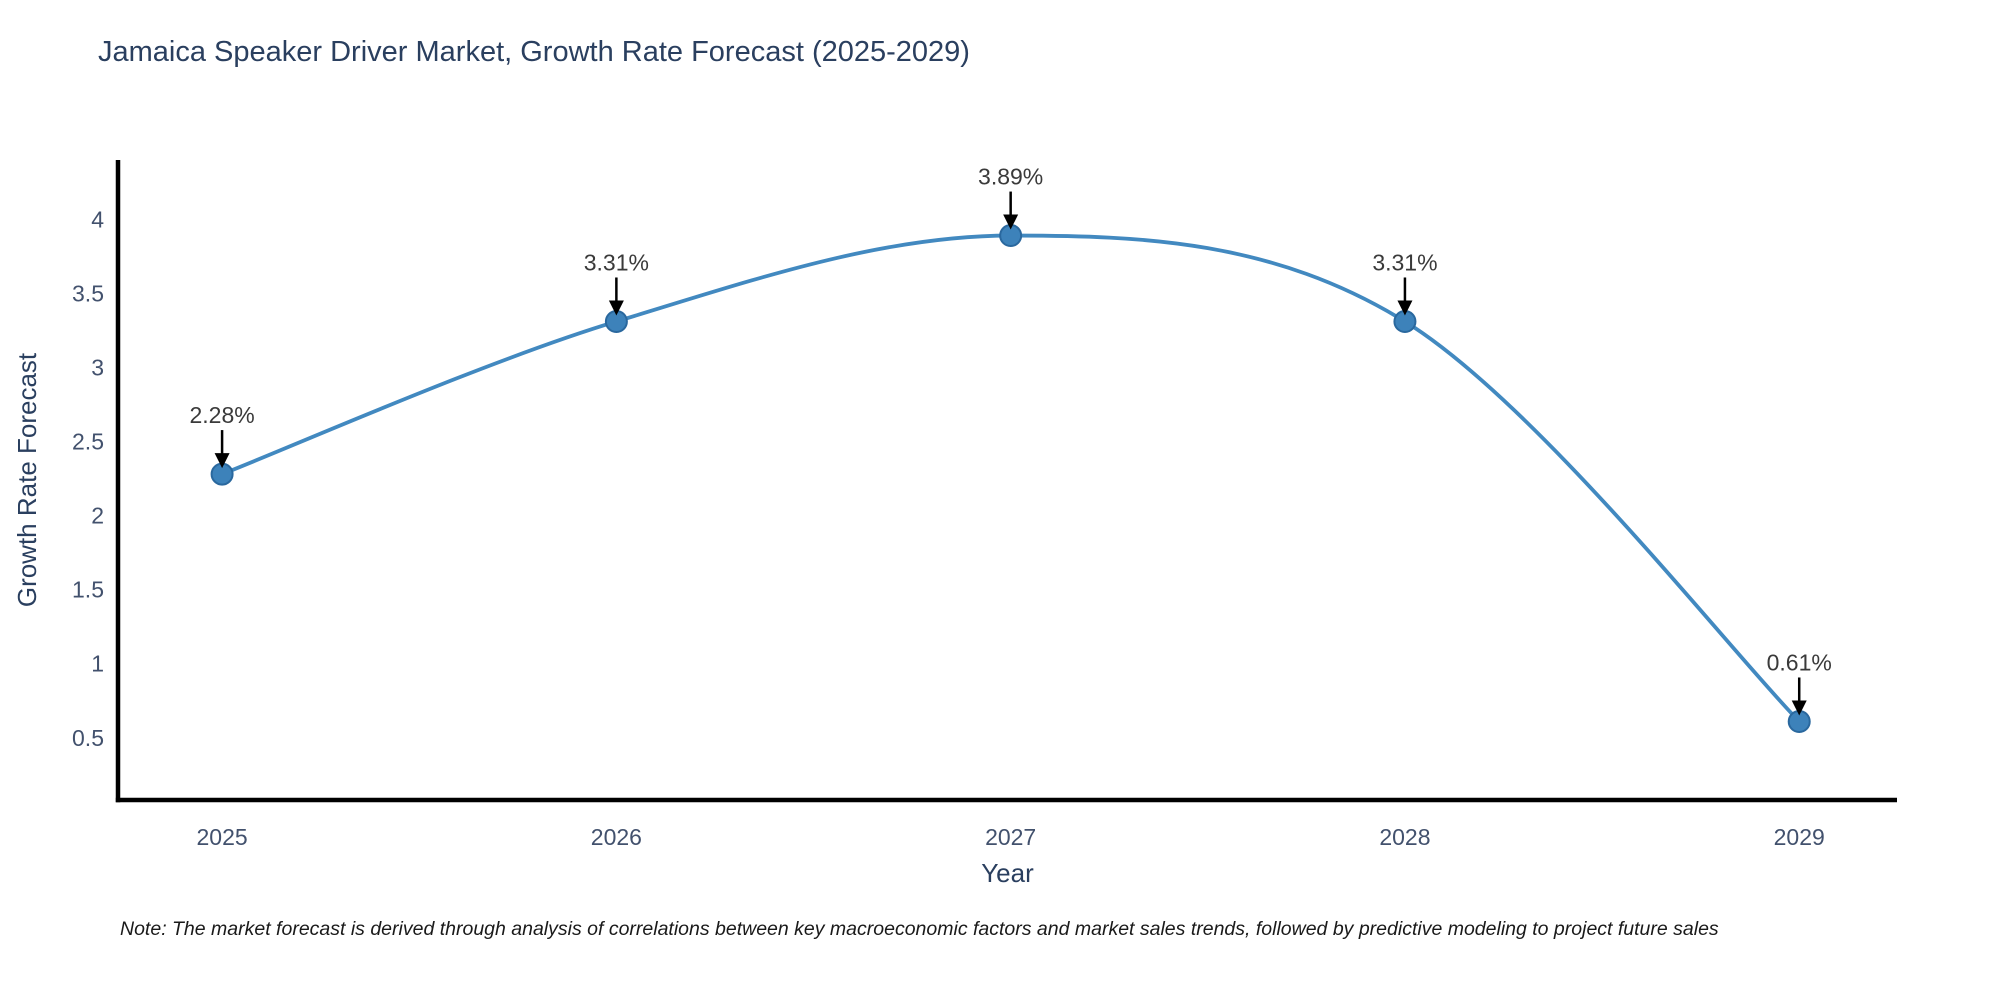  Describe the element at coordinates (1010, 177) in the screenshot. I see `annotation-label: 3.89%` at that location.